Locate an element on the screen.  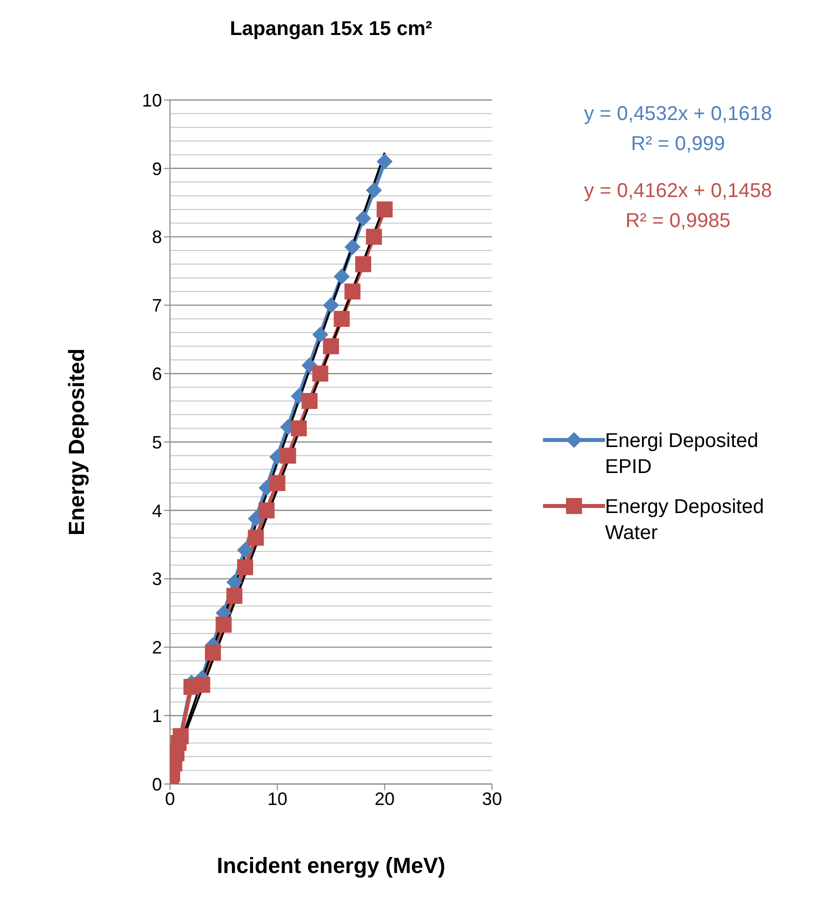
chart-title: Lapangan 15x 15 cm² is located at coordinates (331, 29).